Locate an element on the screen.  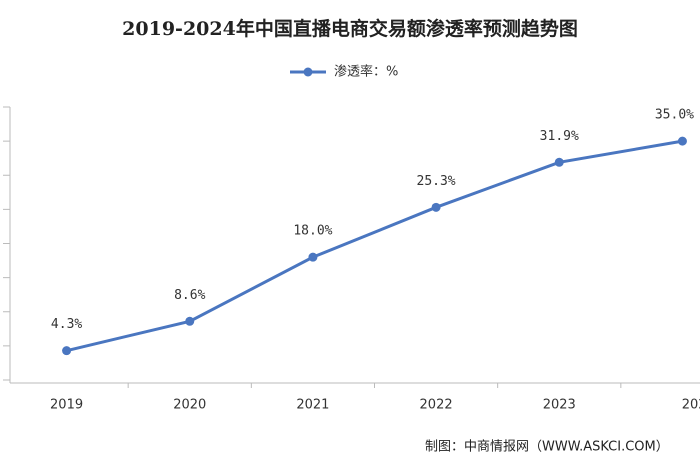
data-label: 4.3% is located at coordinates (66, 324).